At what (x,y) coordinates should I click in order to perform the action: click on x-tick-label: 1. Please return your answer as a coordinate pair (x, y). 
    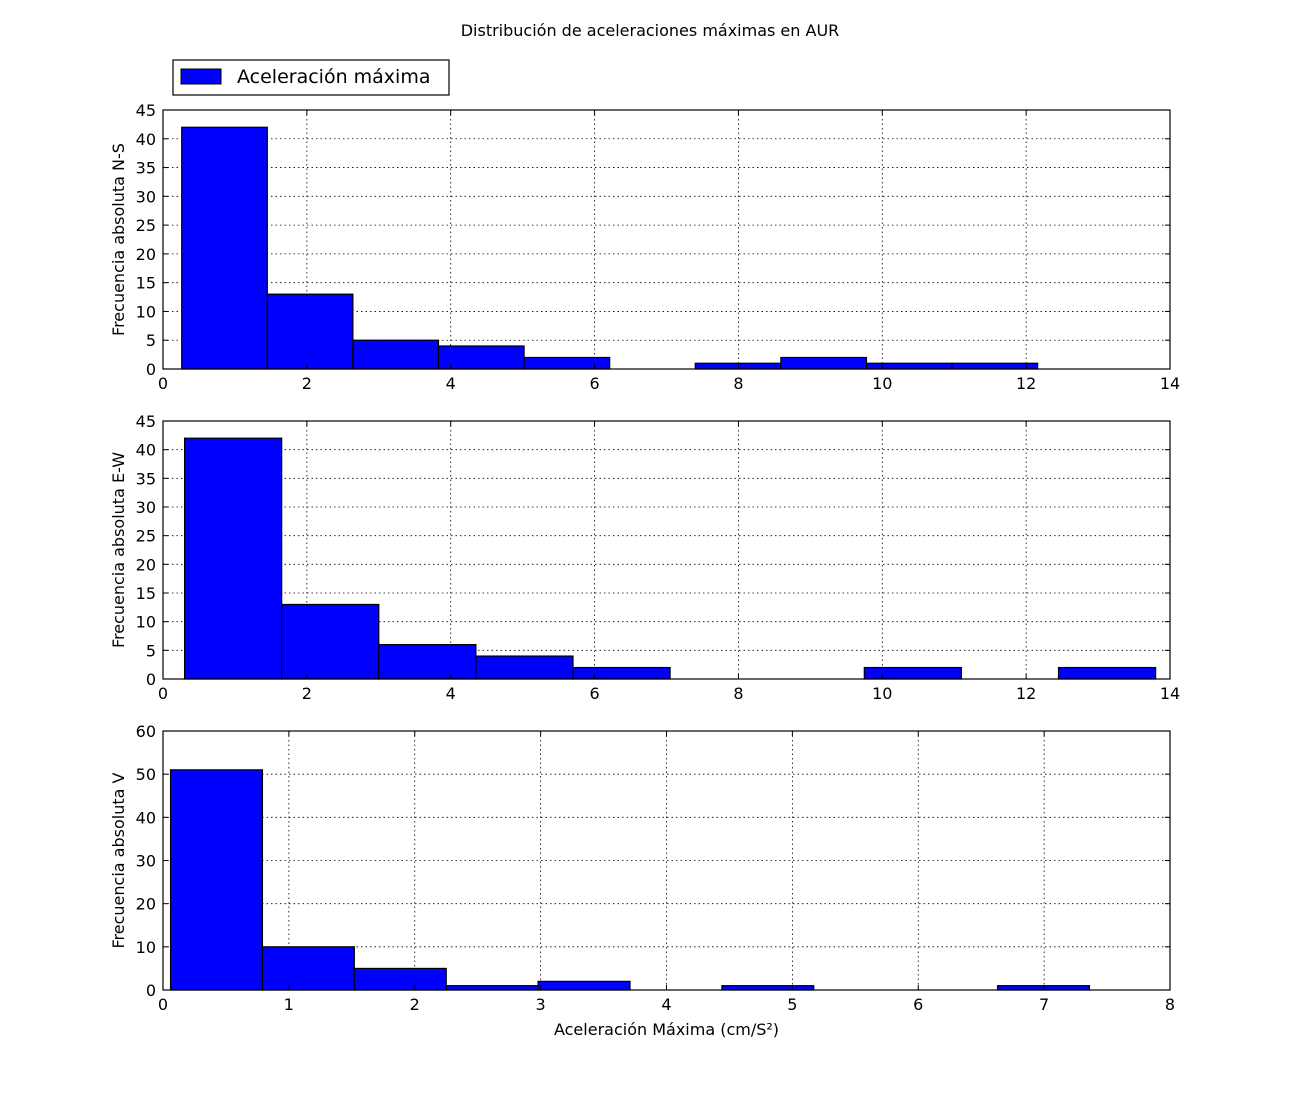
    Looking at the image, I should click on (289, 1004).